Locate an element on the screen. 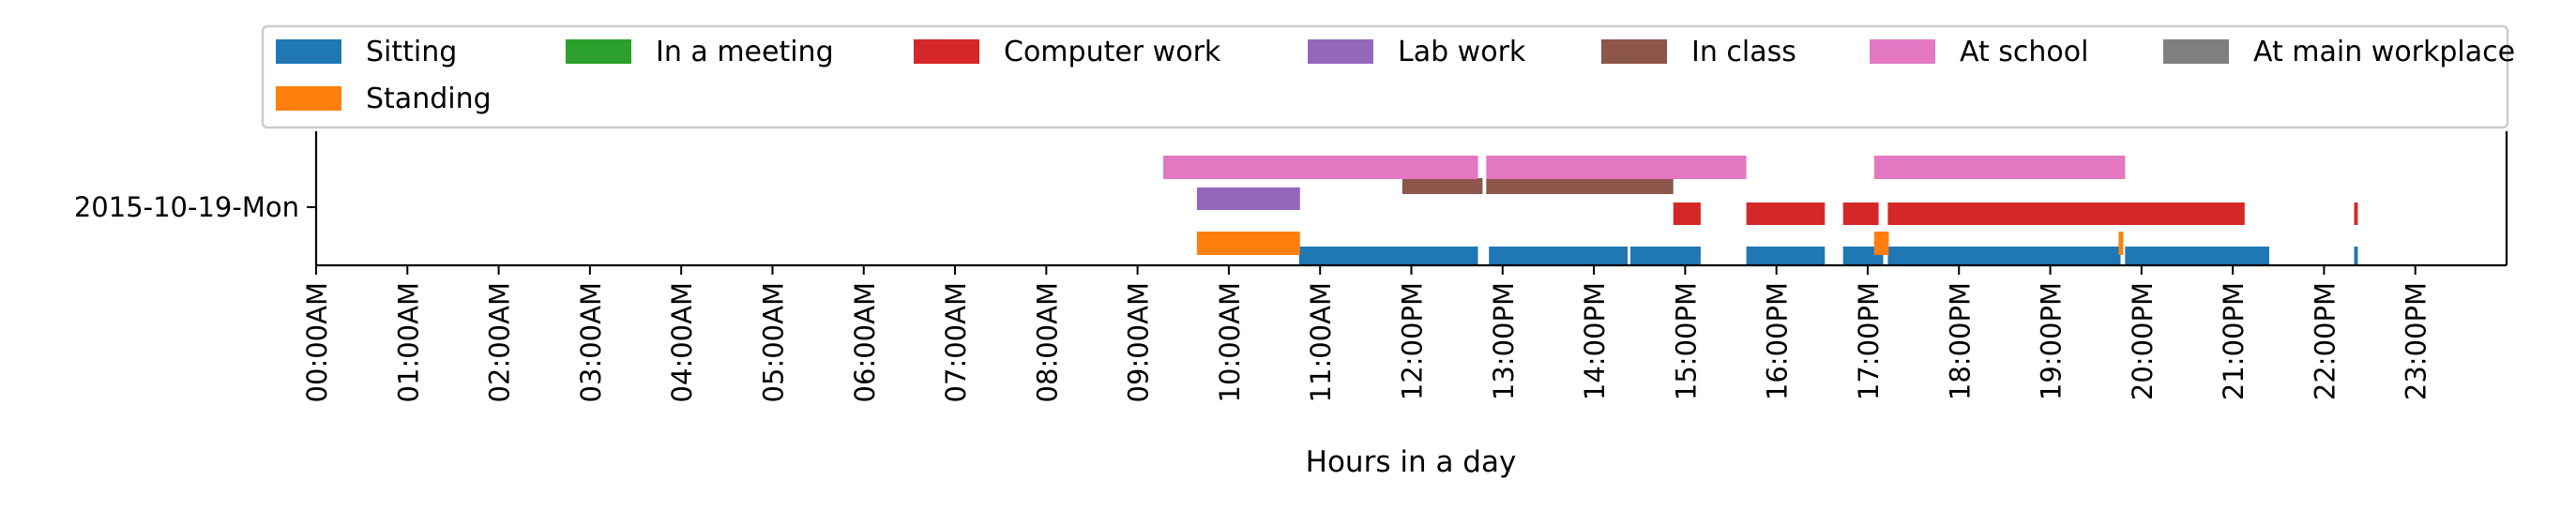  x-tick-label: 11:00AM is located at coordinates (1321, 342).